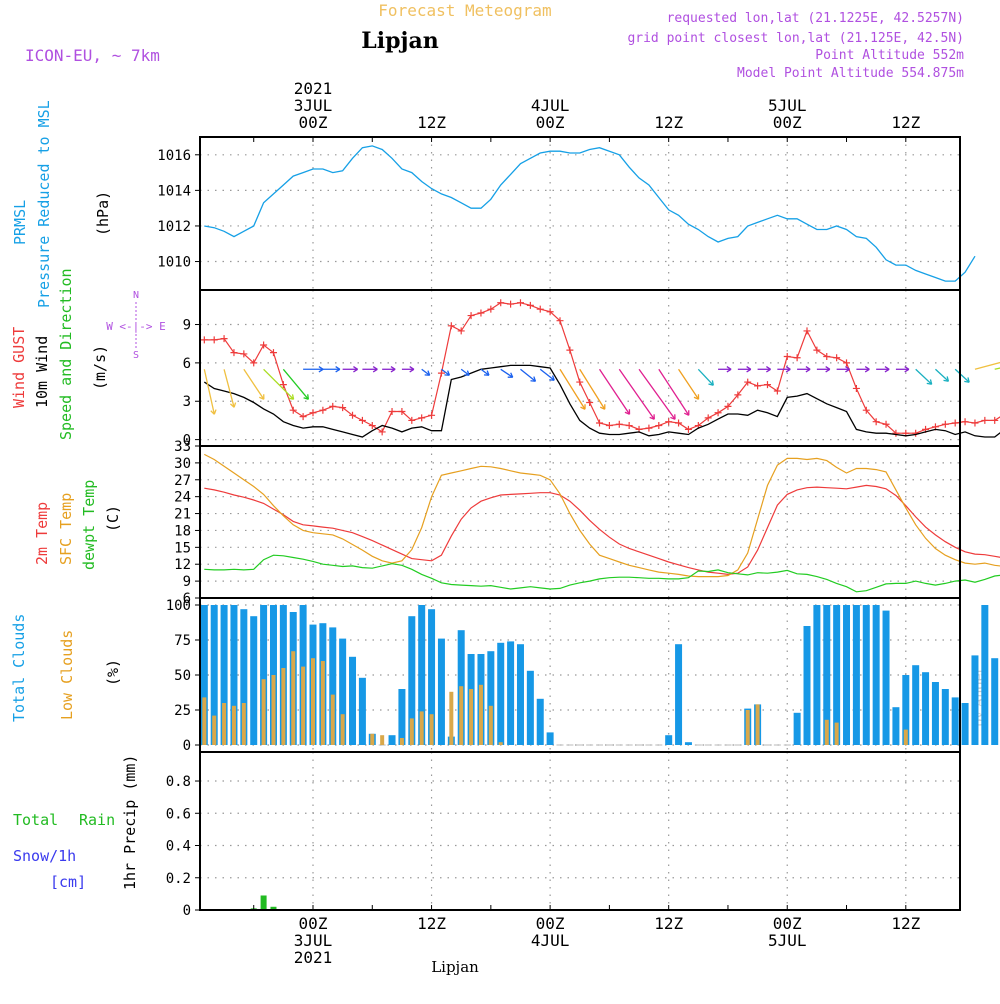  Describe the element at coordinates (313, 88) in the screenshot. I see `time-label-top: 2021` at that location.